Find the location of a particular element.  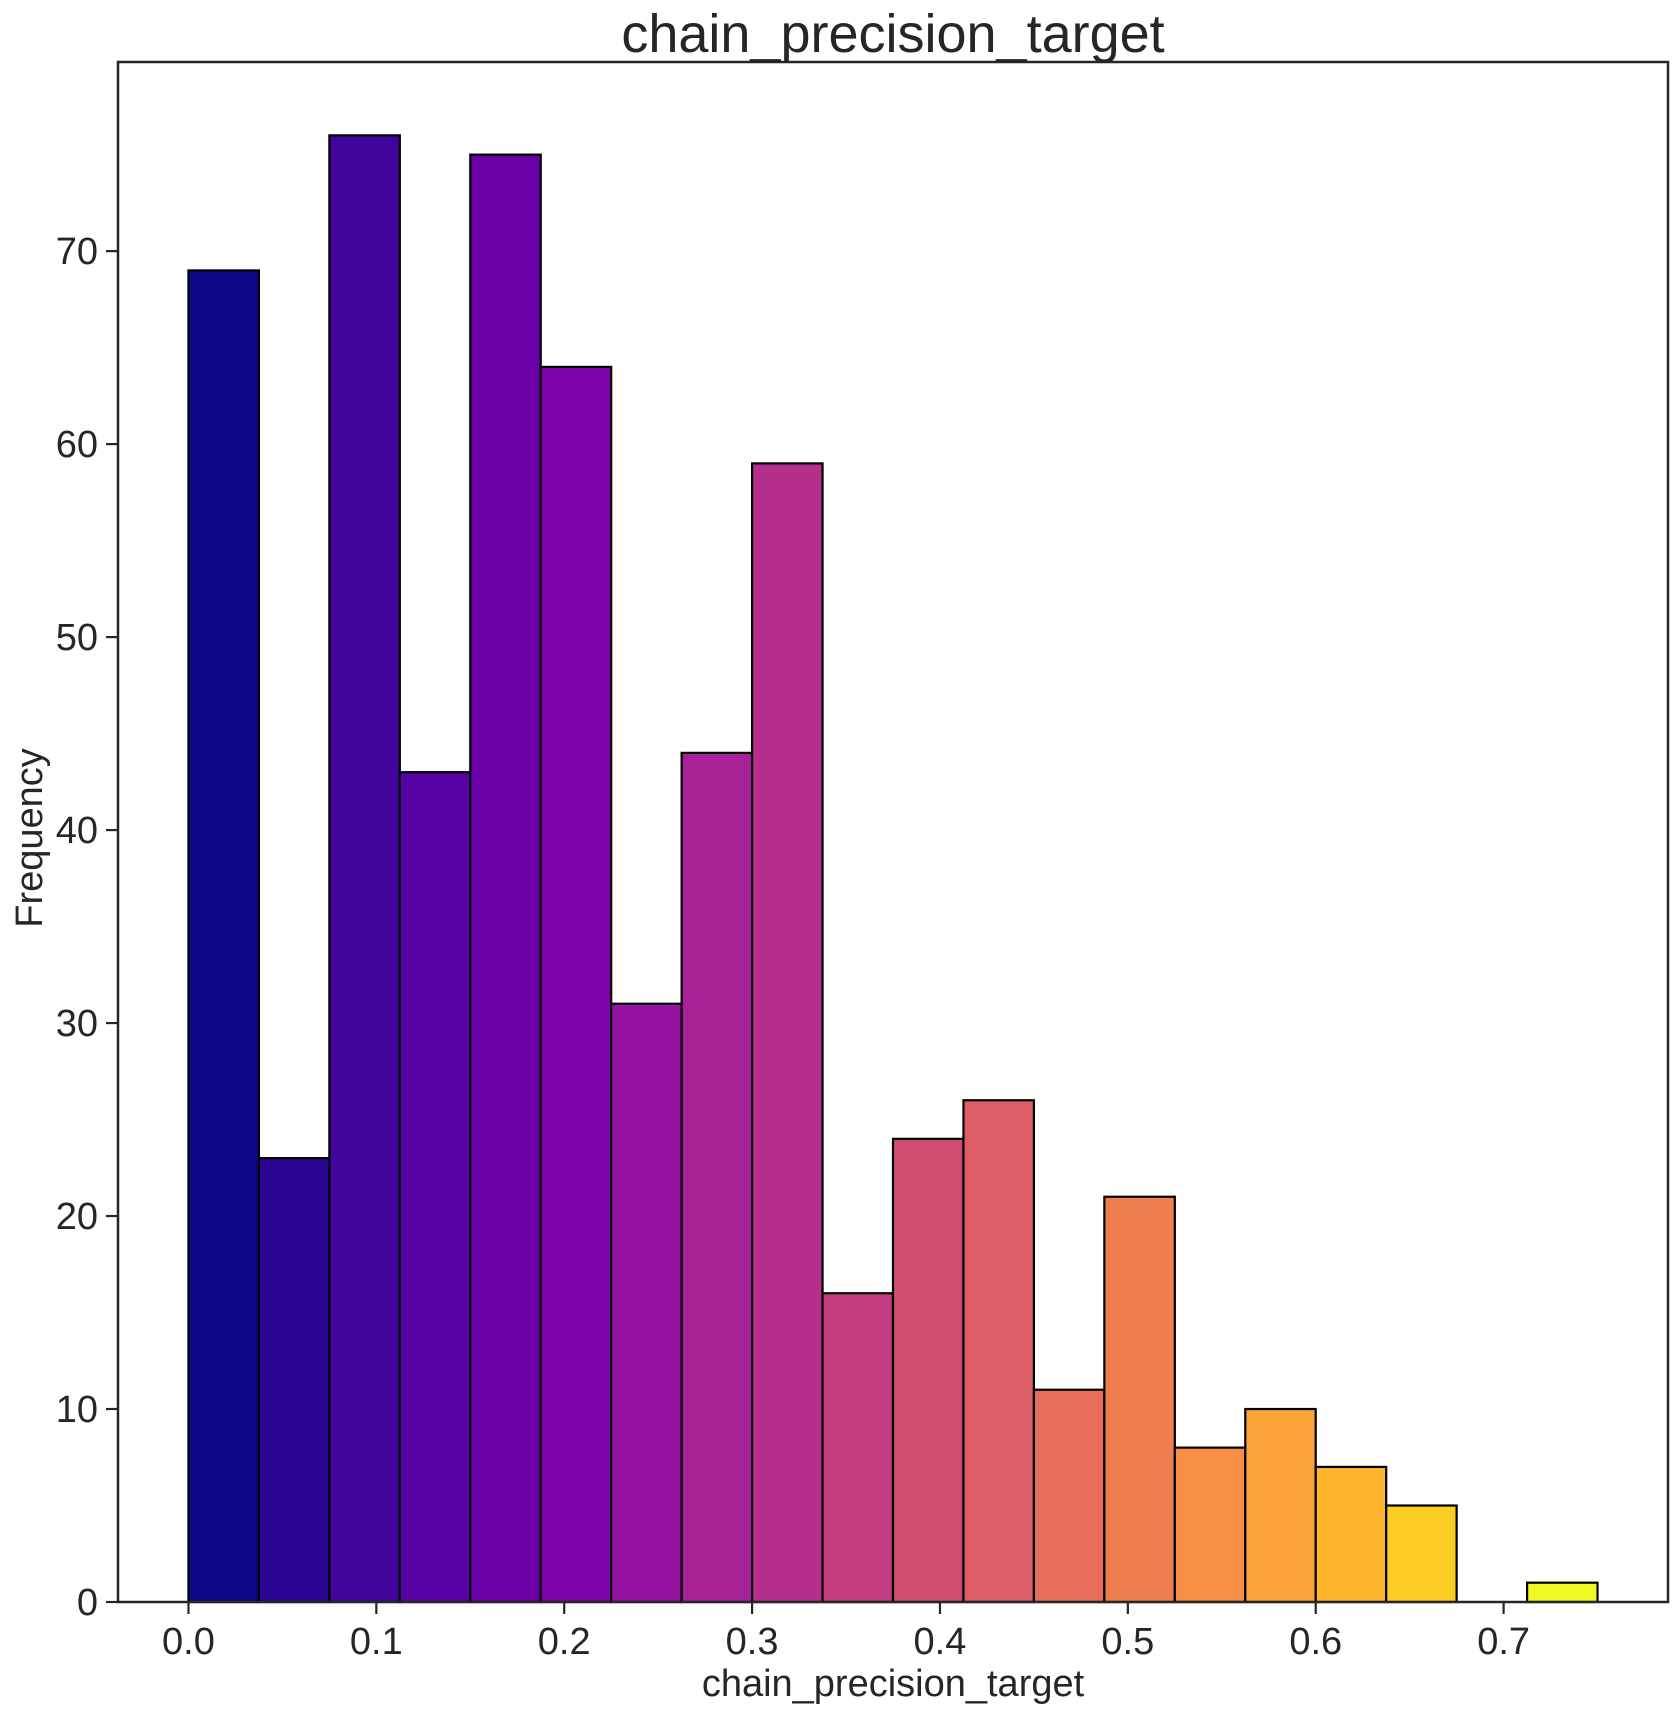

x-tick-label: 0.5 is located at coordinates (1127, 1642).